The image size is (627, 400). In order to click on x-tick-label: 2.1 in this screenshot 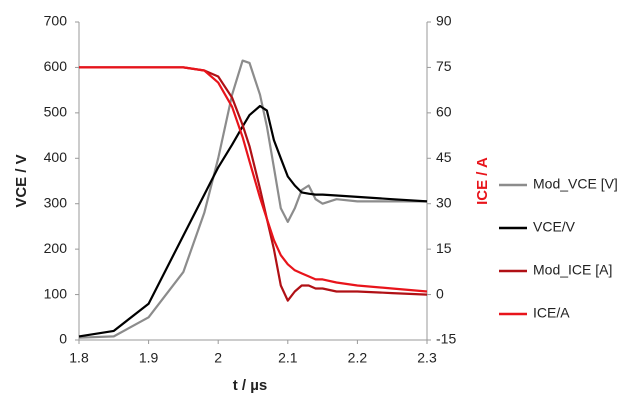, I will do `click(288, 358)`.